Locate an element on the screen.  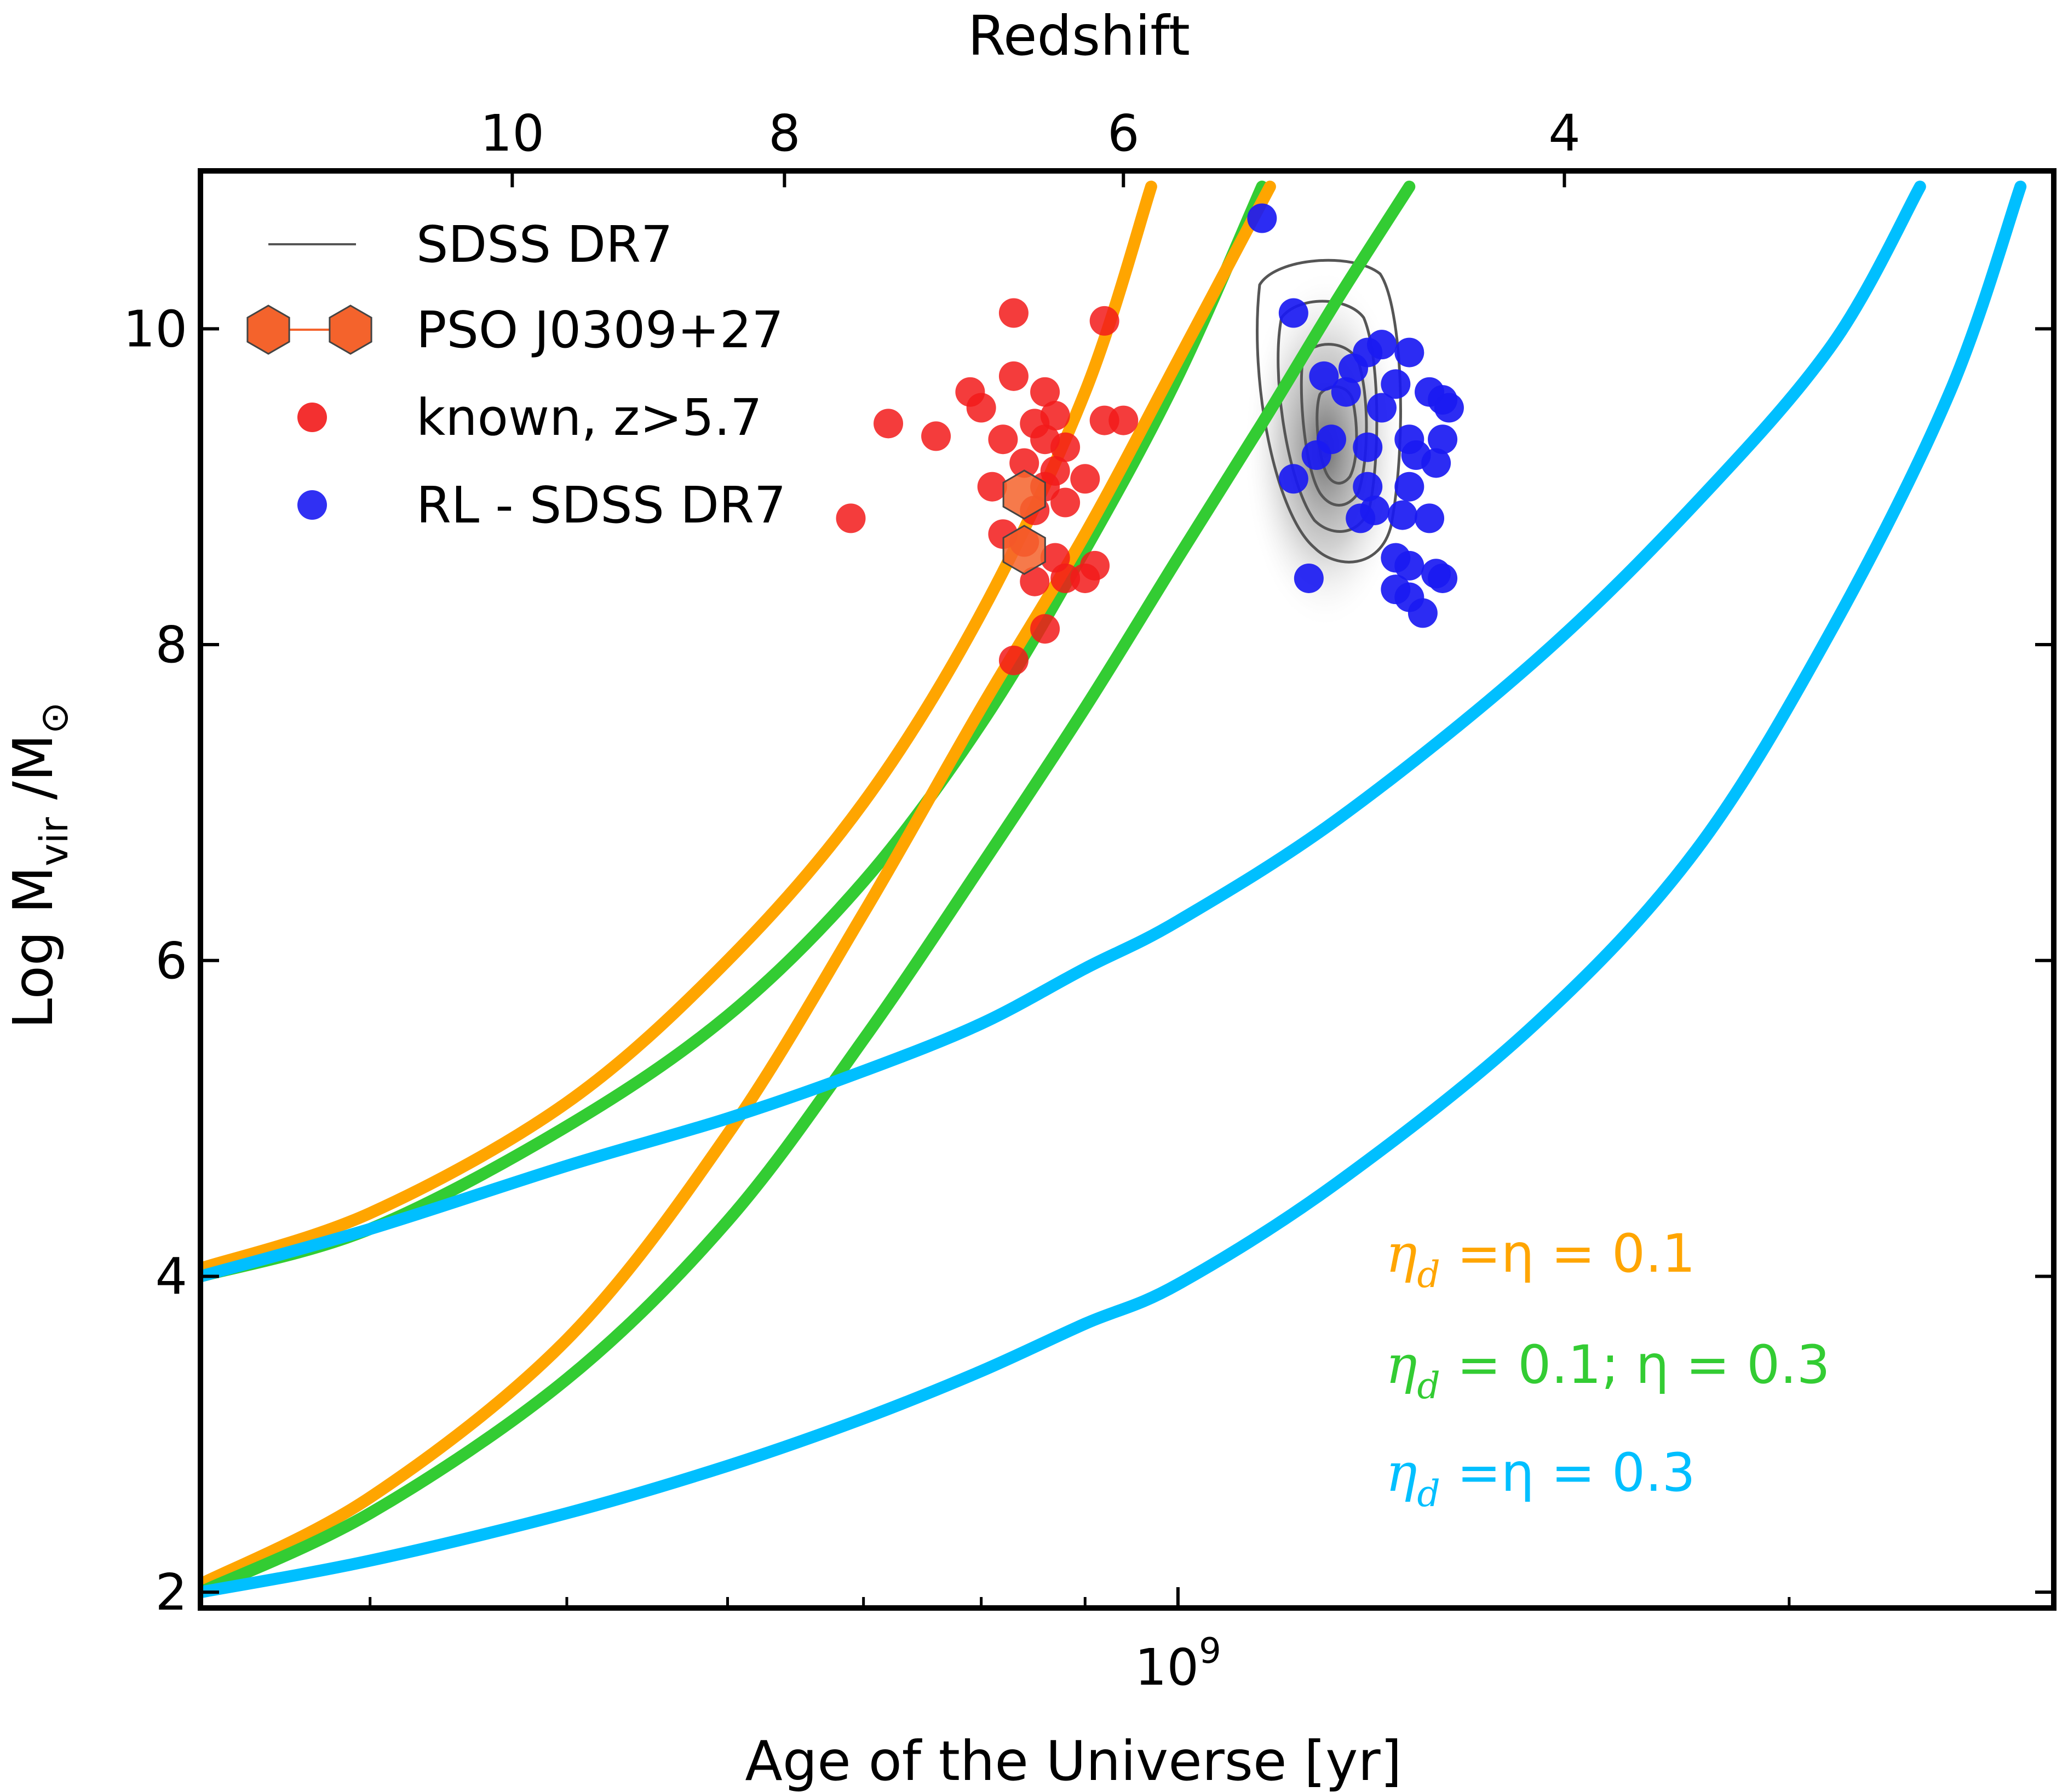
y-axis-title: Log Mvir /M⊙ is located at coordinates (39, 865).